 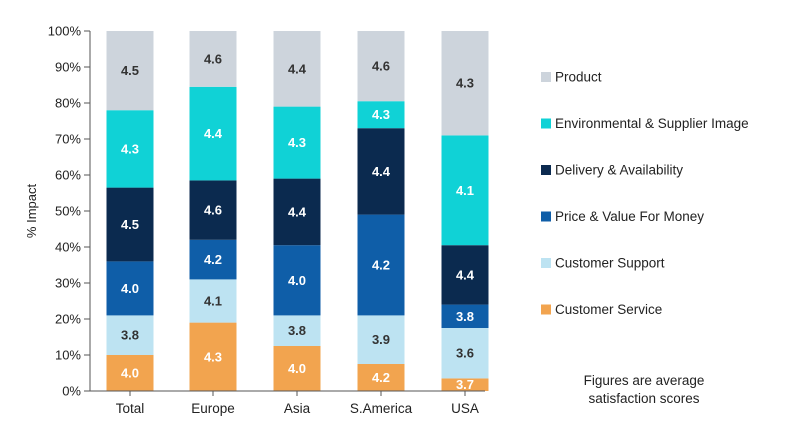 I want to click on data-label: 3.6, so click(x=465, y=353).